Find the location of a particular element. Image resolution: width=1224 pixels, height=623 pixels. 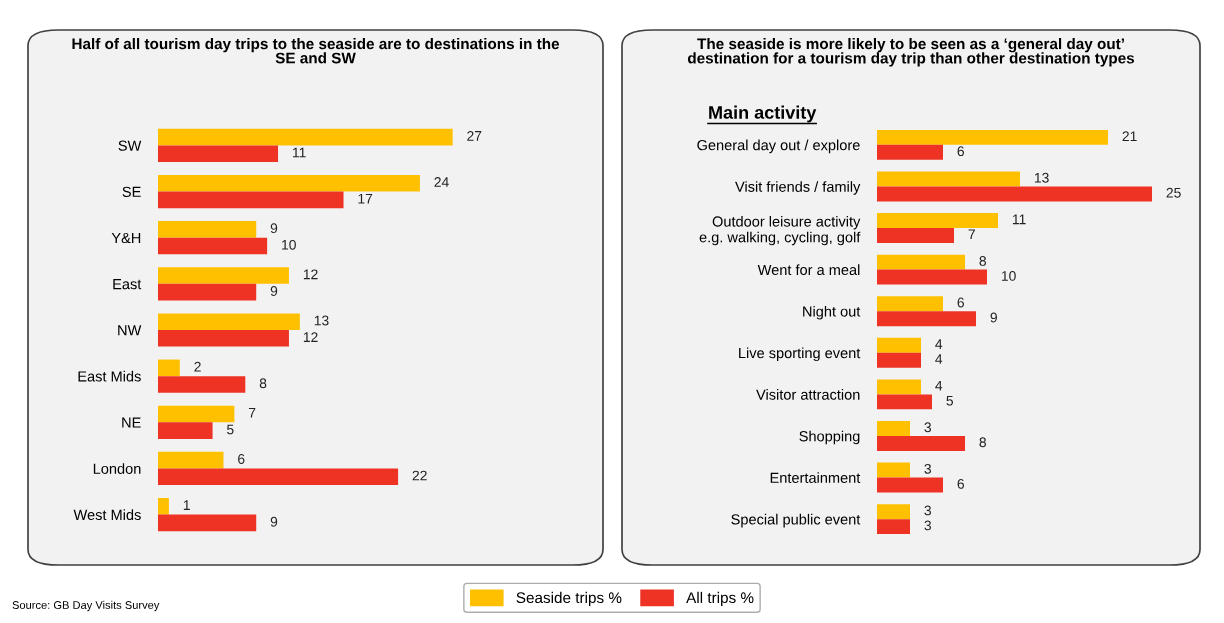

y-tick-label: Visitor attraction is located at coordinates (808, 394).